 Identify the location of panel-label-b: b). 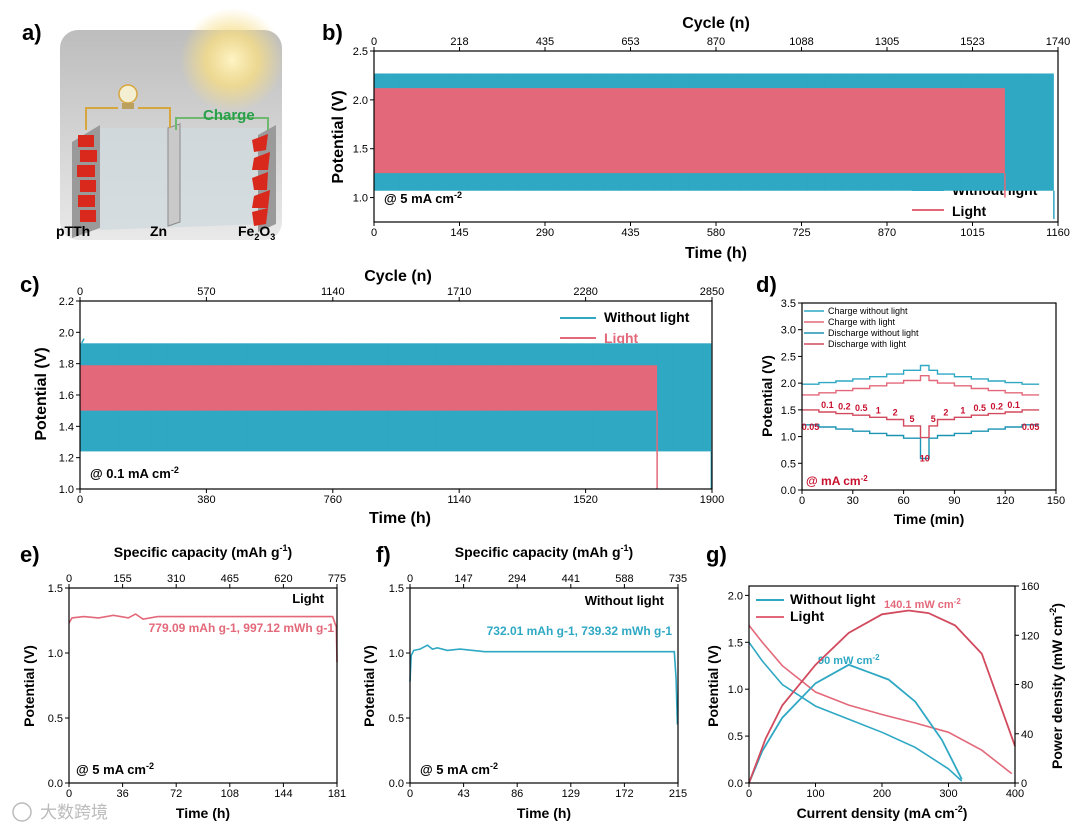
(332, 32).